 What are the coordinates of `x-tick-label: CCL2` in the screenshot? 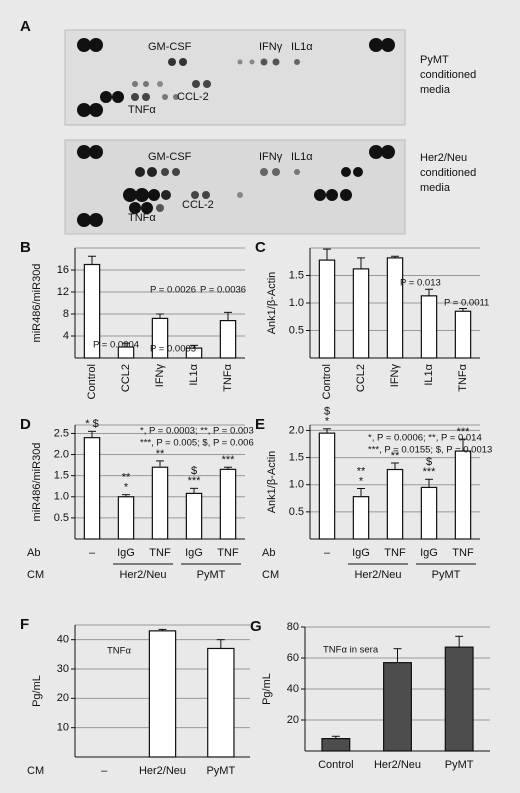 It's located at (361, 378).